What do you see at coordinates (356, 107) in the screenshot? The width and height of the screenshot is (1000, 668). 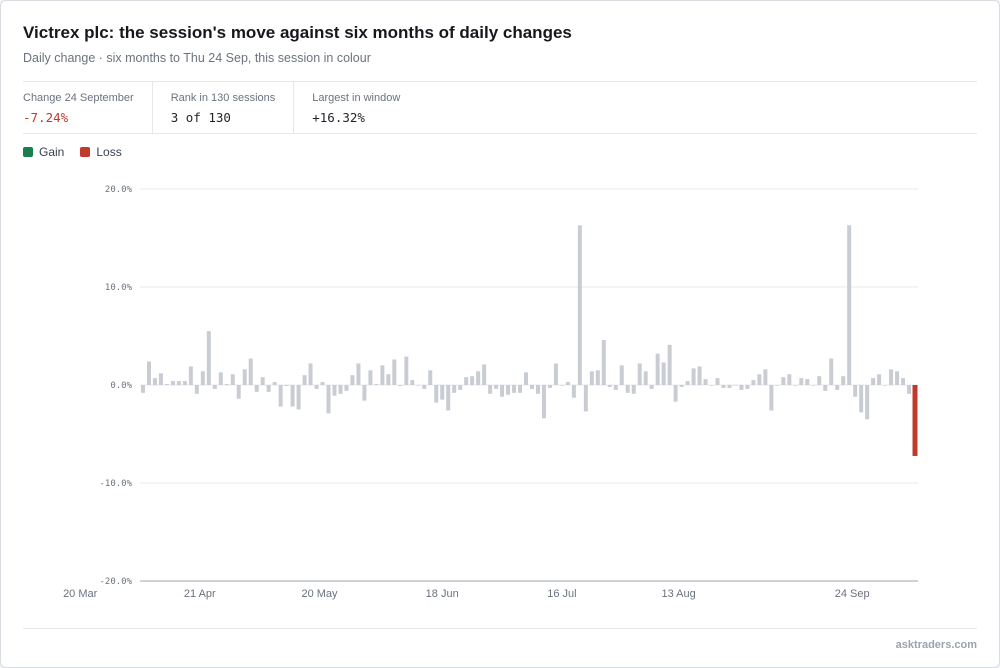 I see `stat-largest: Largest in window +16.32%` at bounding box center [356, 107].